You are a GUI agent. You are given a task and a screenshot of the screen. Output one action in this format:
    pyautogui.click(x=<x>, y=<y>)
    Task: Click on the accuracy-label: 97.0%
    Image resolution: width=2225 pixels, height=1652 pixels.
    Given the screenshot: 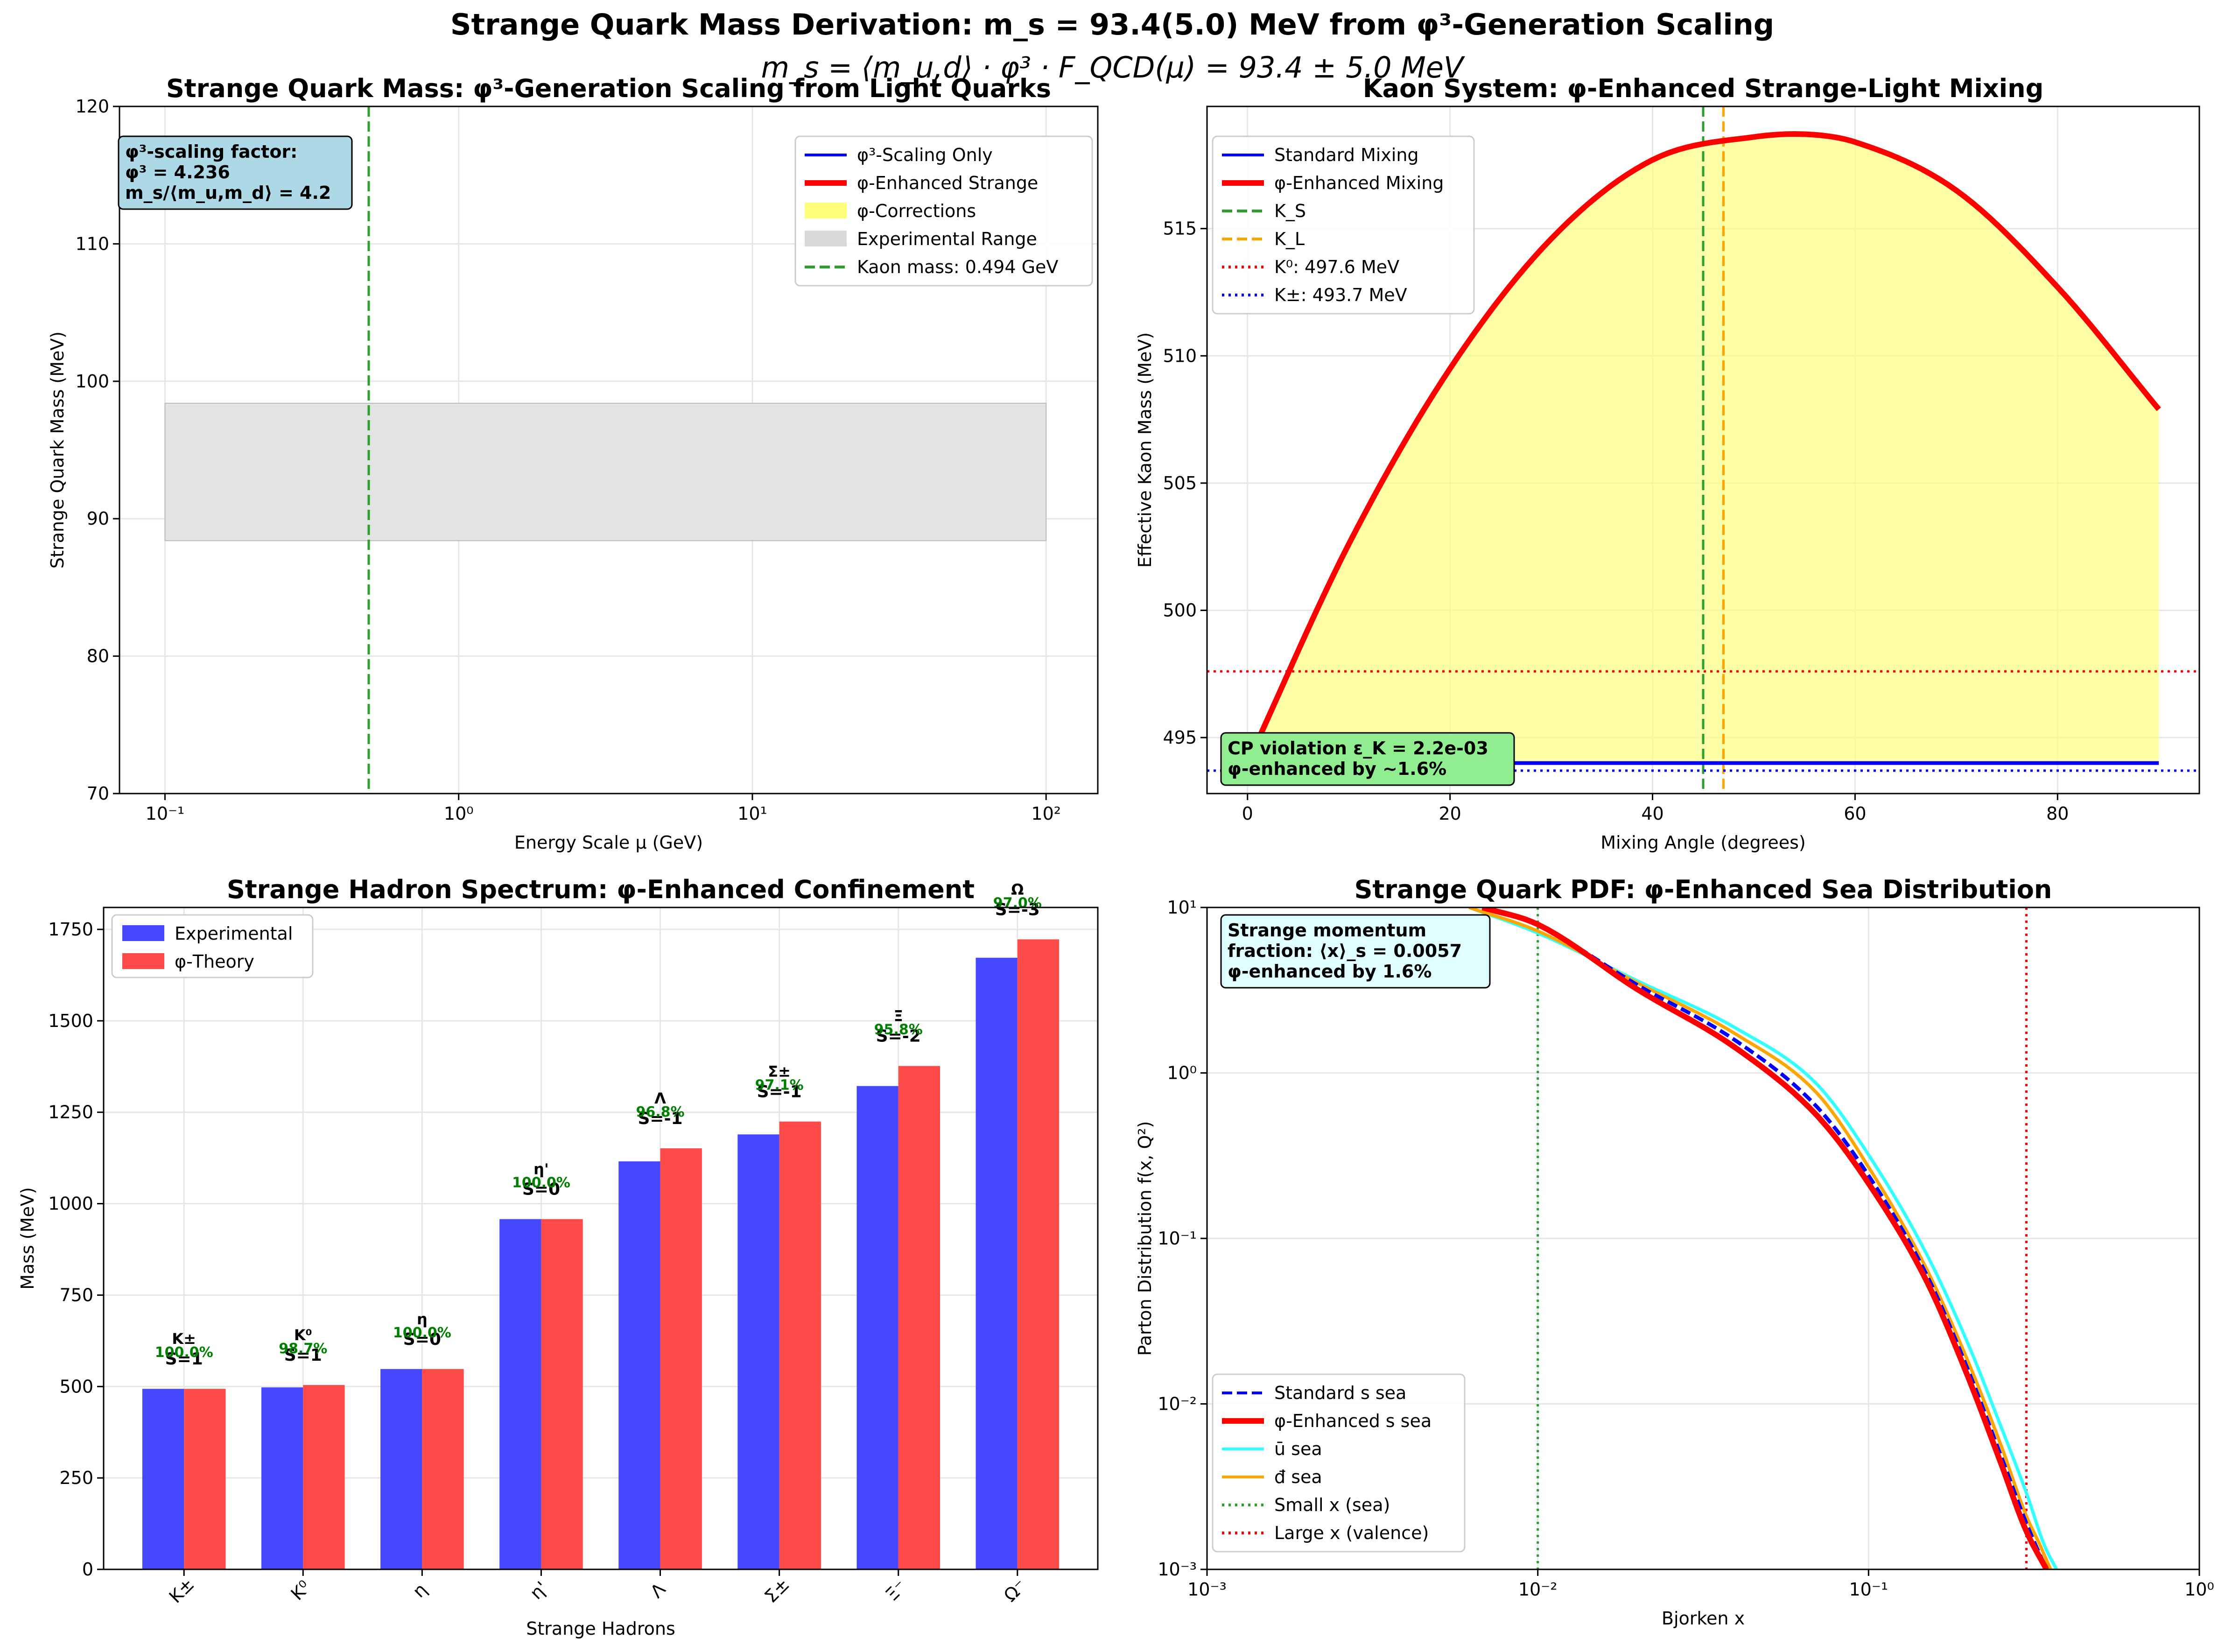 What is the action you would take?
    pyautogui.click(x=1018, y=903)
    